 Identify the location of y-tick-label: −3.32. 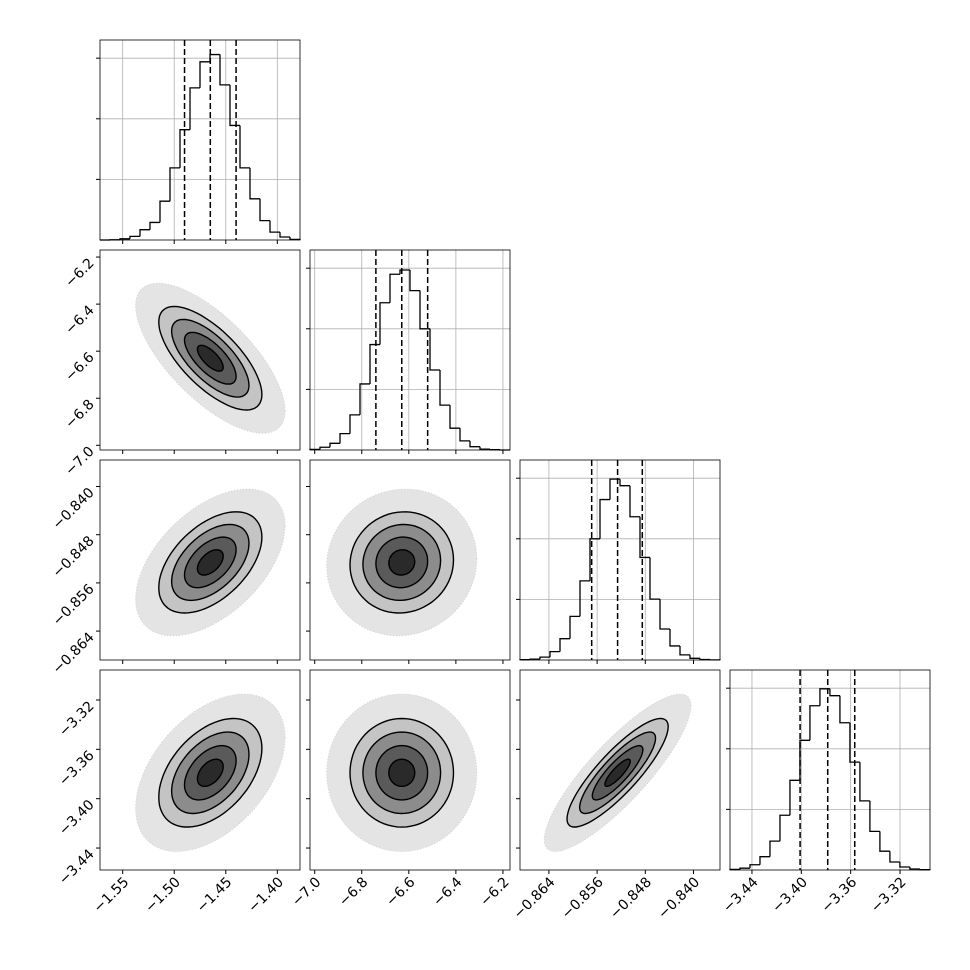
(77, 719).